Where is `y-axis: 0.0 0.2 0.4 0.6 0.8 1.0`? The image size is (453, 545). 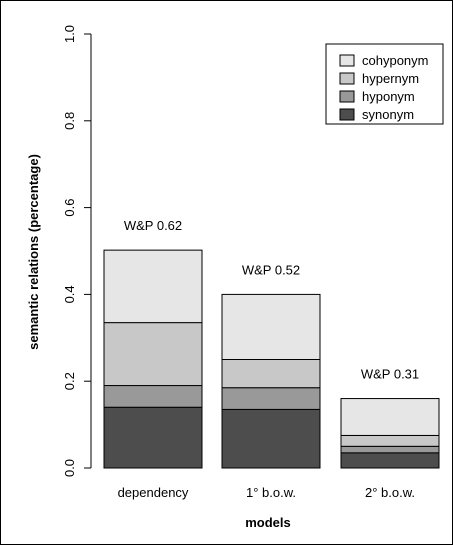 y-axis: 0.0 0.2 0.4 0.6 0.8 1.0 is located at coordinates (77, 251).